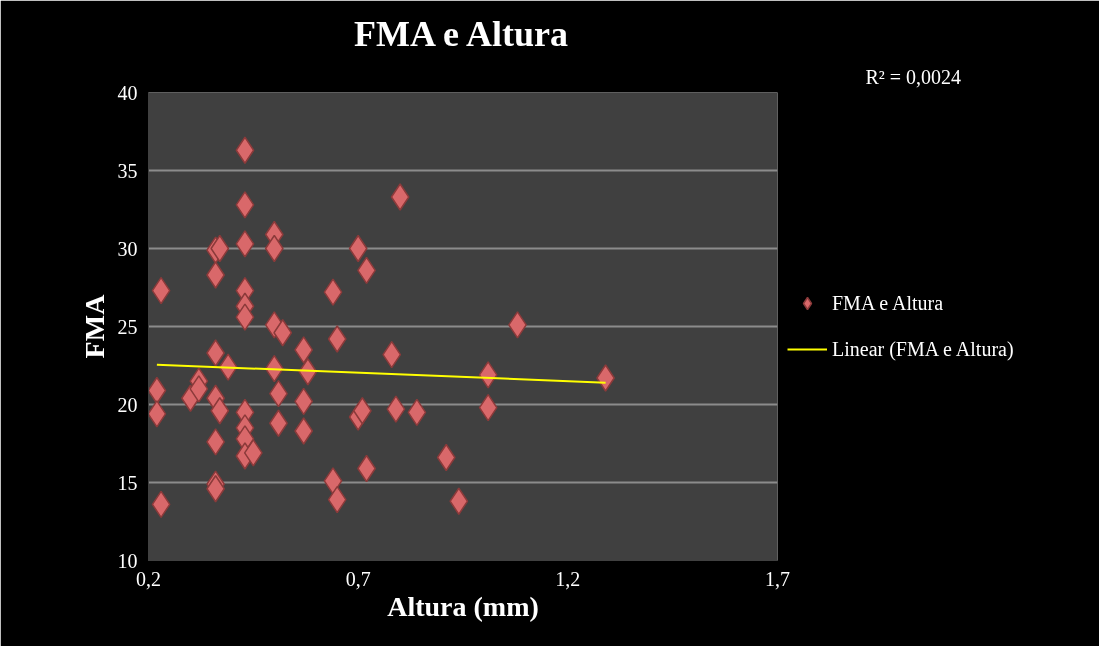  Describe the element at coordinates (461, 33) in the screenshot. I see `chart-title: FMA e Altura` at that location.